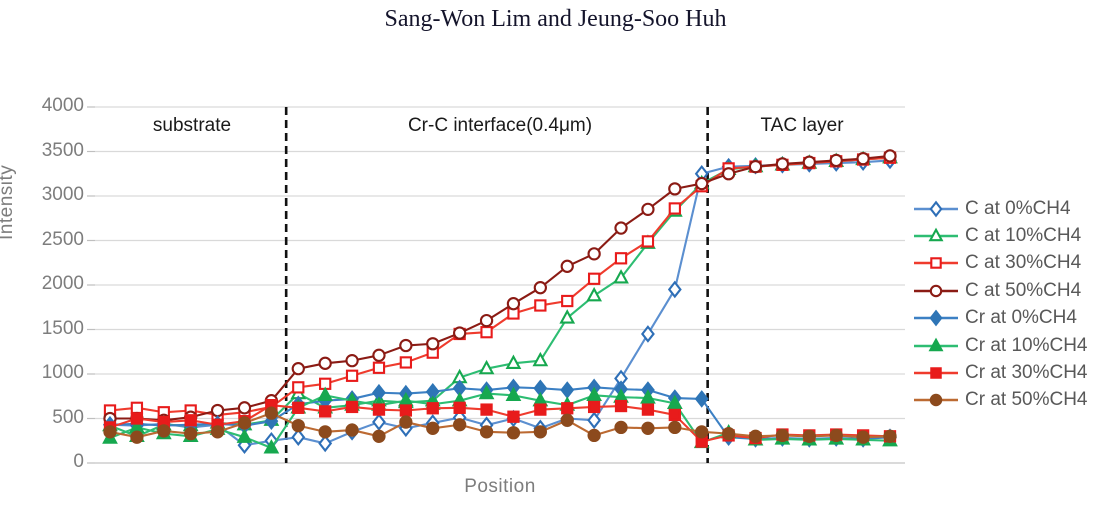 The width and height of the screenshot is (1111, 507). I want to click on legend-label: Cr at 0%CH4, so click(1021, 318).